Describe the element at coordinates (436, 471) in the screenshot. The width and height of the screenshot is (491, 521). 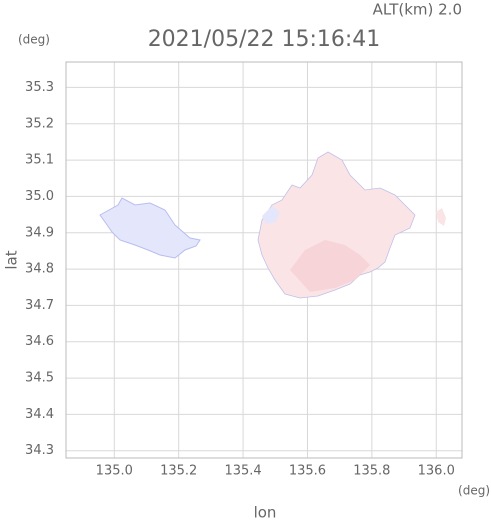
I see `x-tick-label: 136.0` at that location.